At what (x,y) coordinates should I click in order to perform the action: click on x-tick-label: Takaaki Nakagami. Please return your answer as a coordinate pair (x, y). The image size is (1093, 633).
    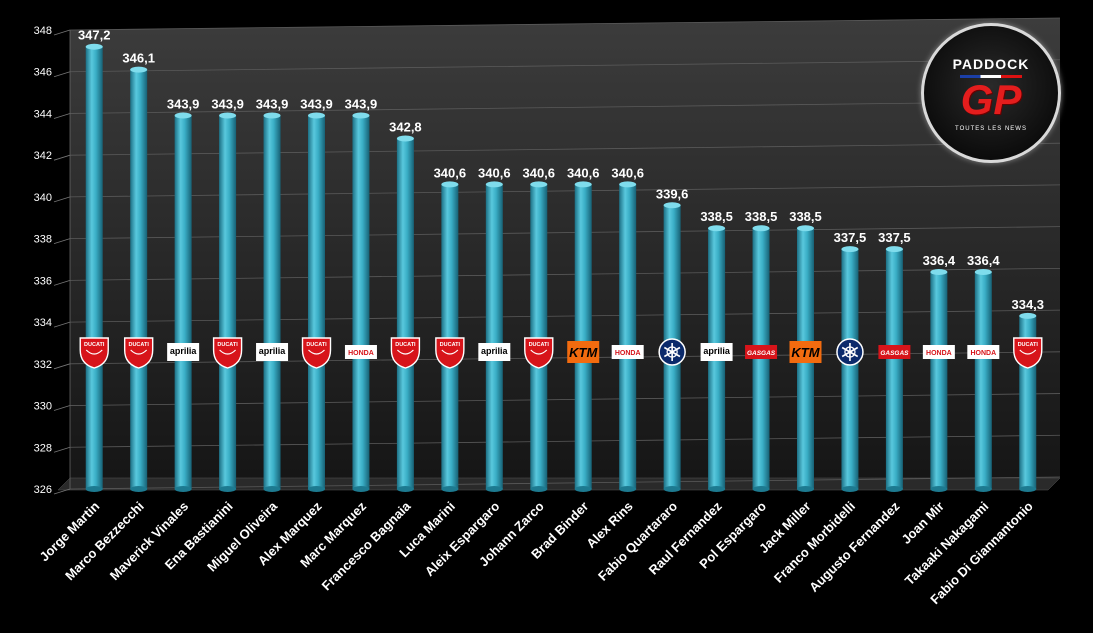
    Looking at the image, I should click on (947, 544).